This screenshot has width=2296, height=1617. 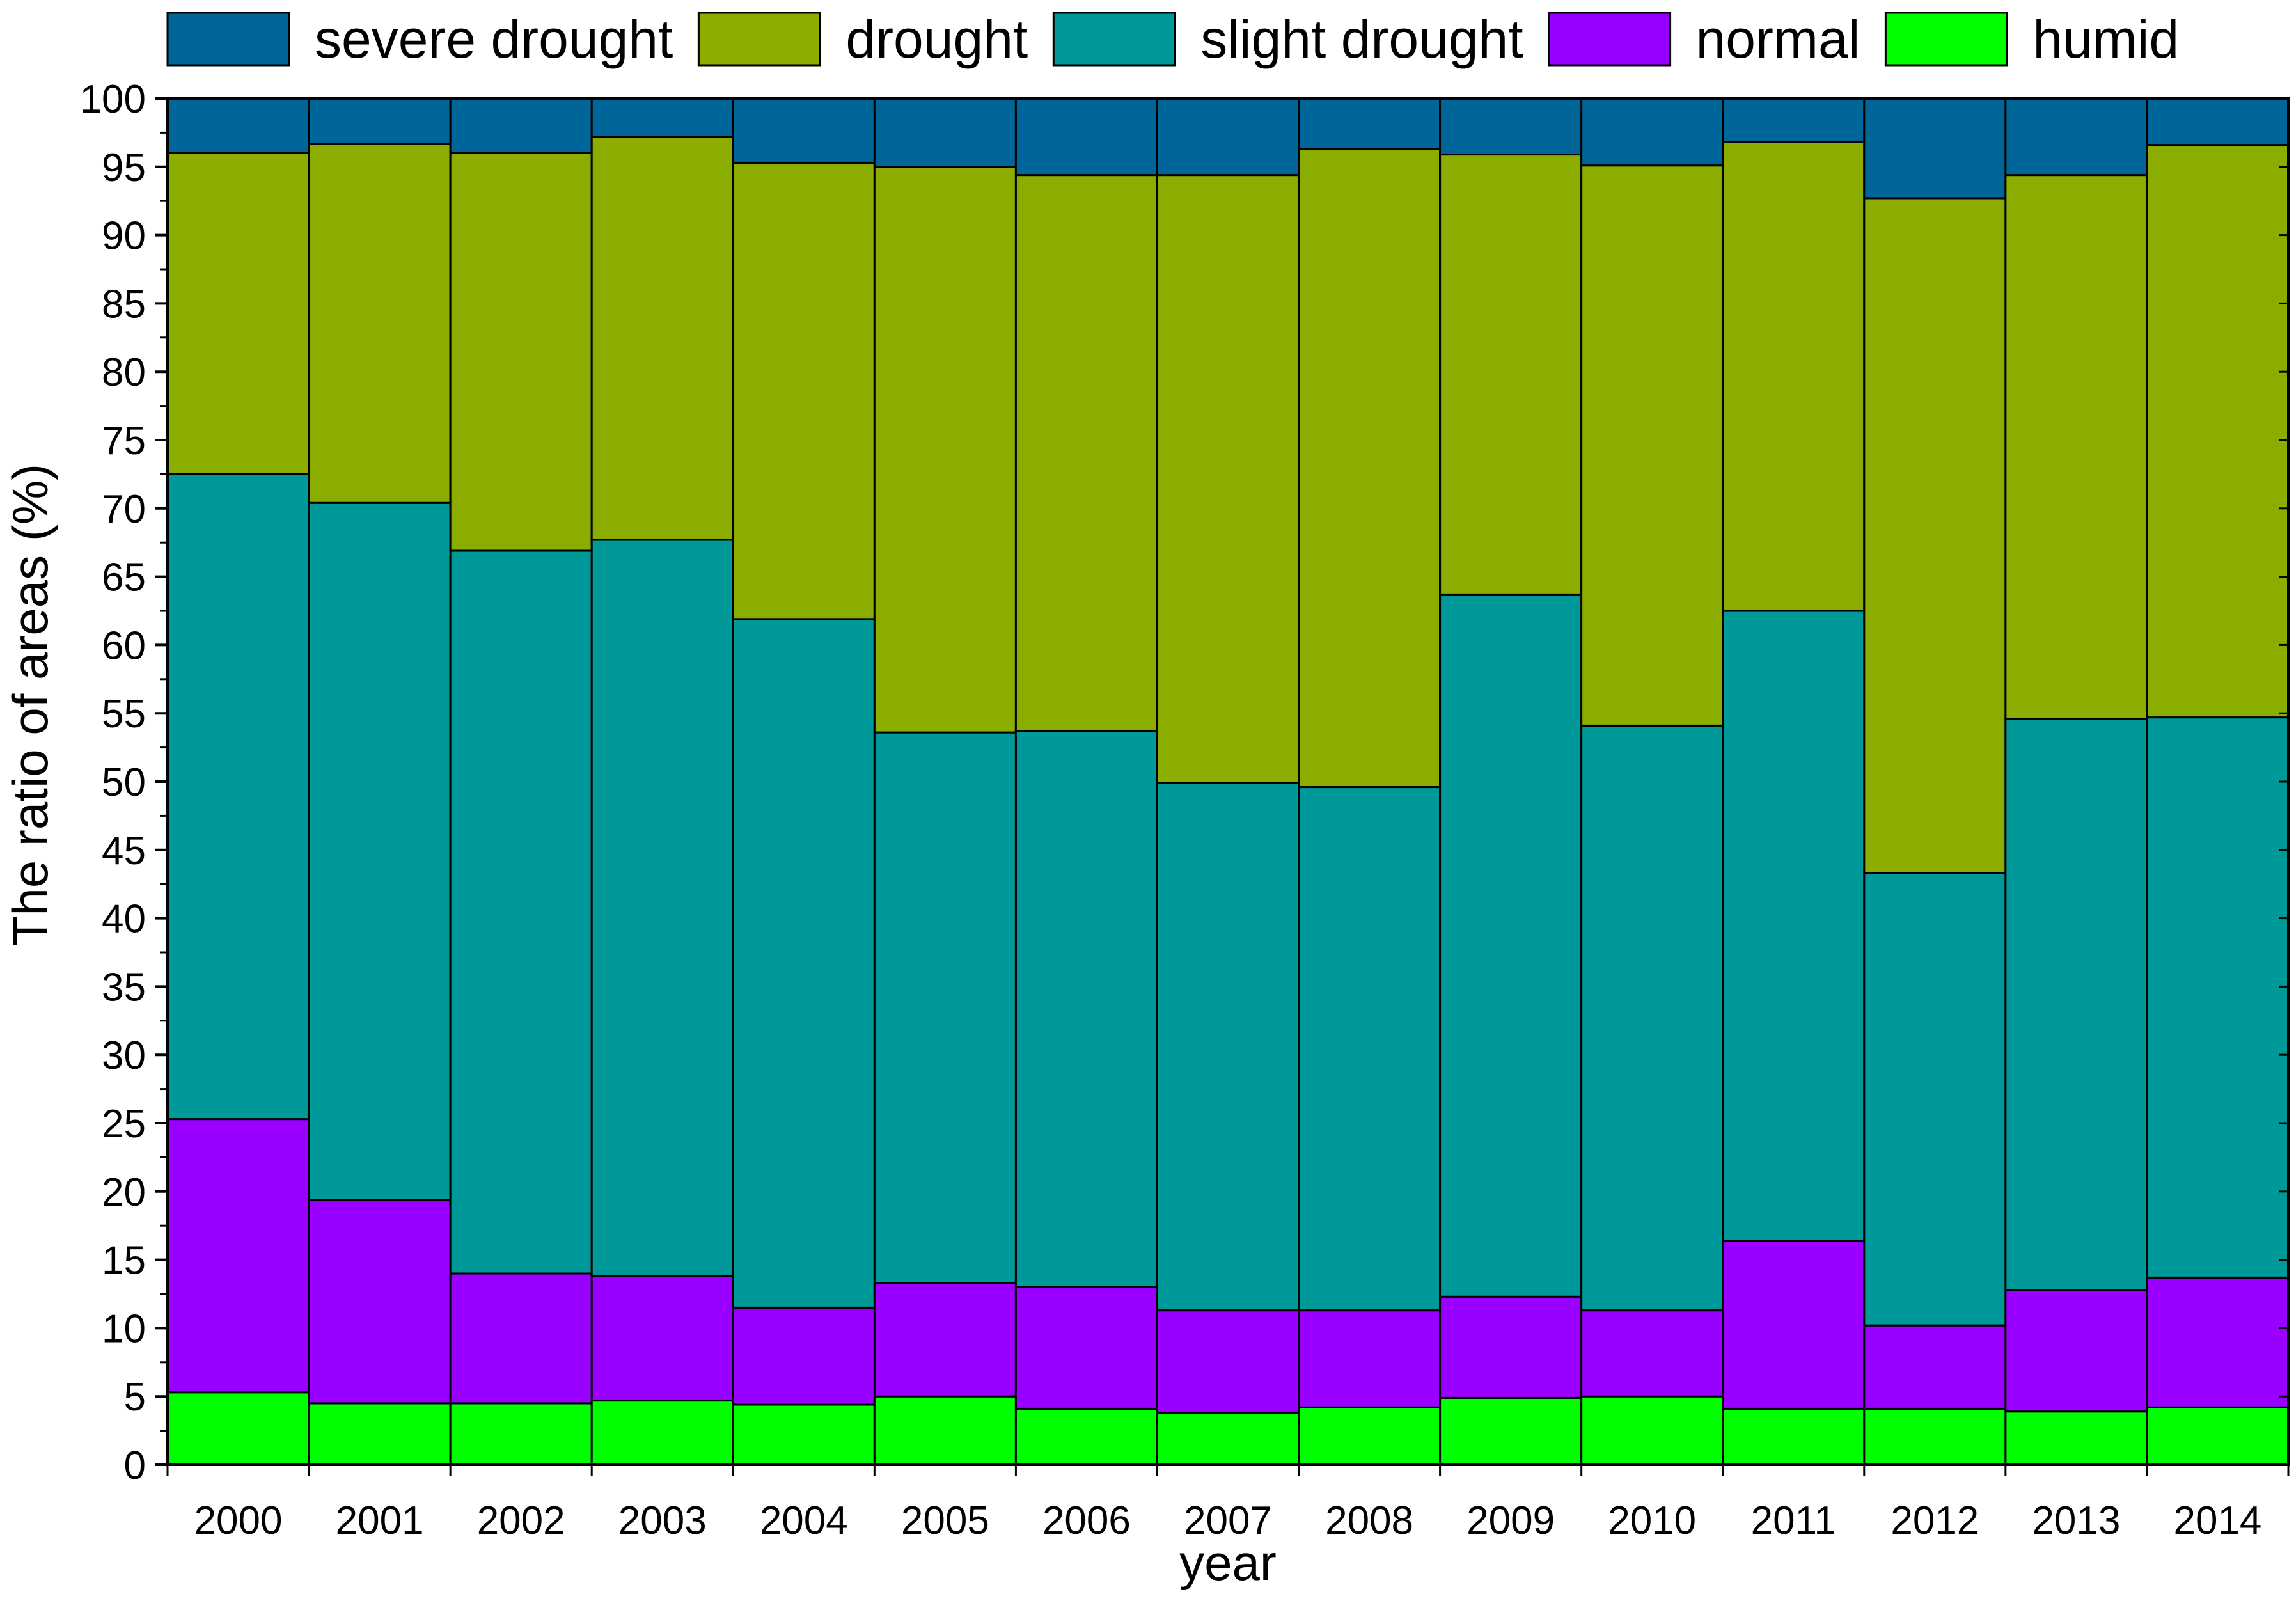 What do you see at coordinates (124, 1193) in the screenshot?
I see `y-tick-label: 20` at bounding box center [124, 1193].